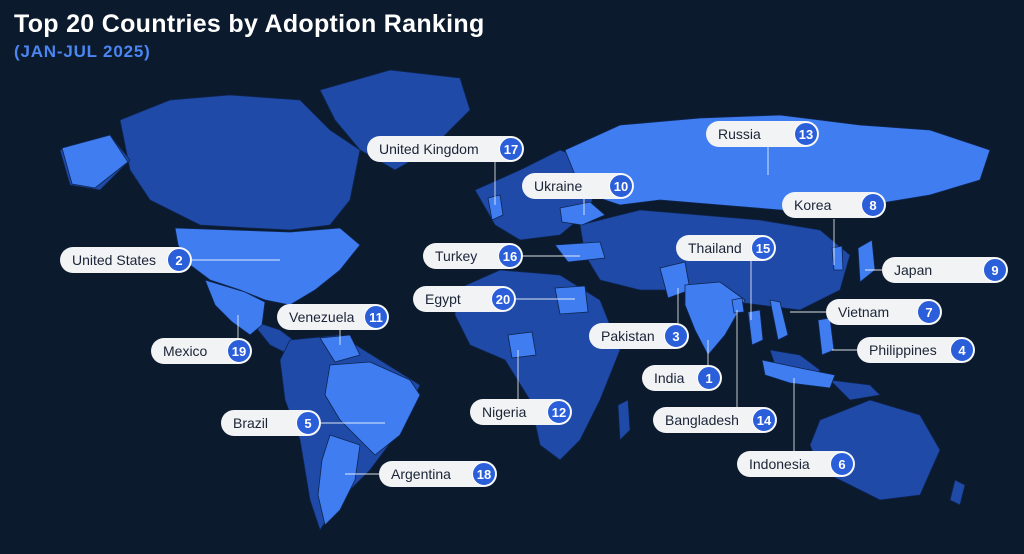 The width and height of the screenshot is (1024, 554). Describe the element at coordinates (484, 474) in the screenshot. I see `rank-badge: 18` at that location.